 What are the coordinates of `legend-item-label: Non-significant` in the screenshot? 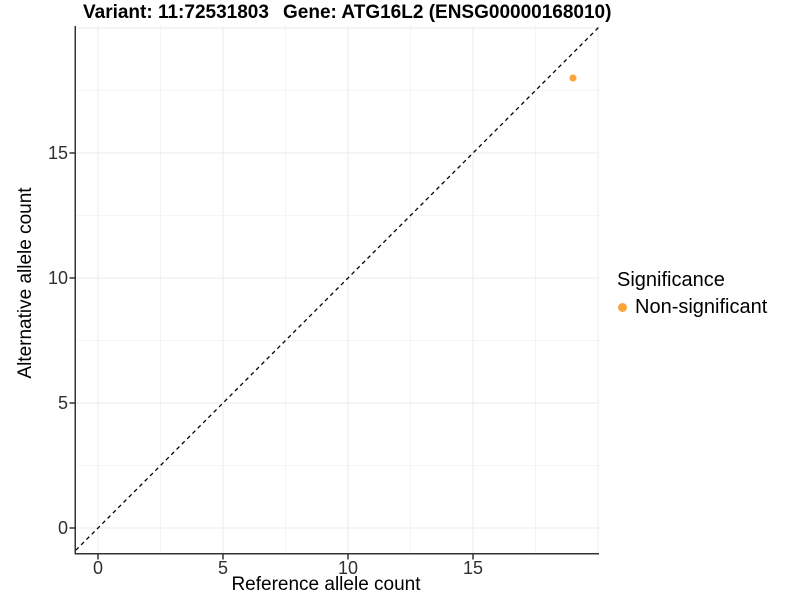 It's located at (701, 307).